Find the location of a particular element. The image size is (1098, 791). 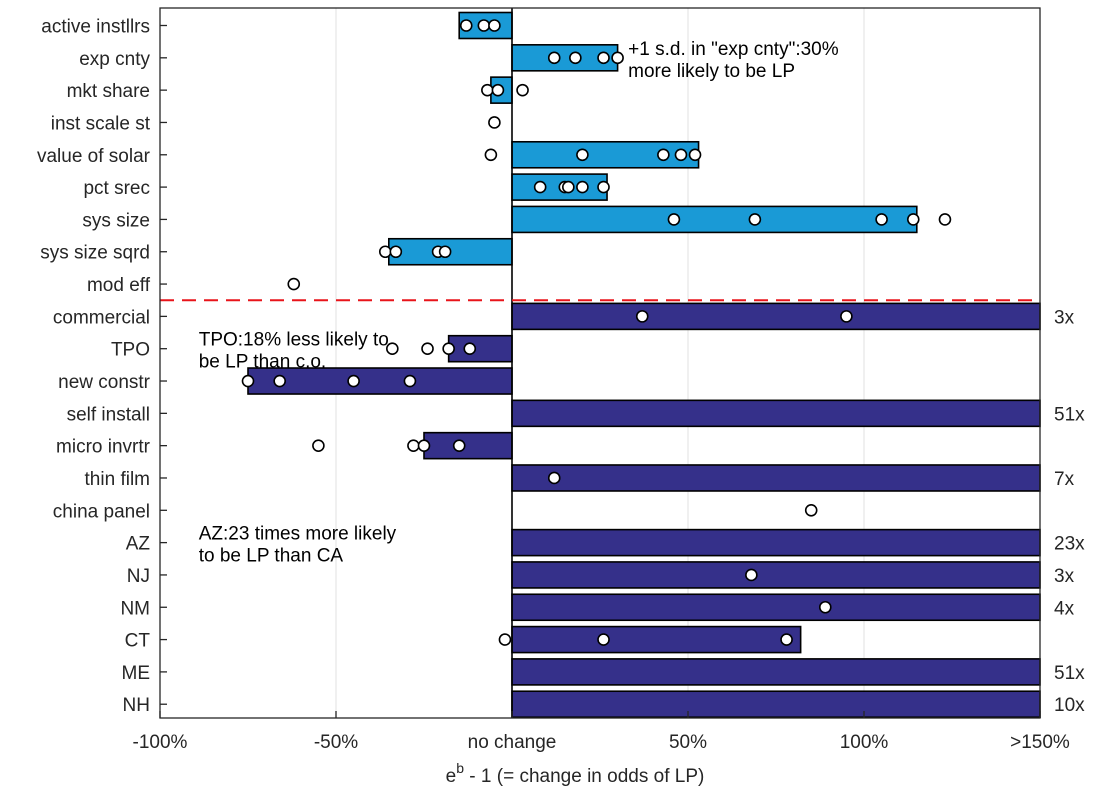

multiplier-labels: 3x 51x 7x 23x 3x 4x 51x 10x is located at coordinates (1069, 511).